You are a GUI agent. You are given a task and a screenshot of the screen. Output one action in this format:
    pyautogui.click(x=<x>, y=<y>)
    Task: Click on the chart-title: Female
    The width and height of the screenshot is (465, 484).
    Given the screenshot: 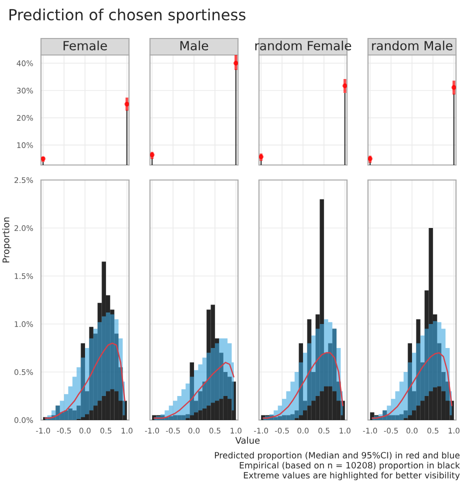 What is the action you would take?
    pyautogui.click(x=85, y=45)
    